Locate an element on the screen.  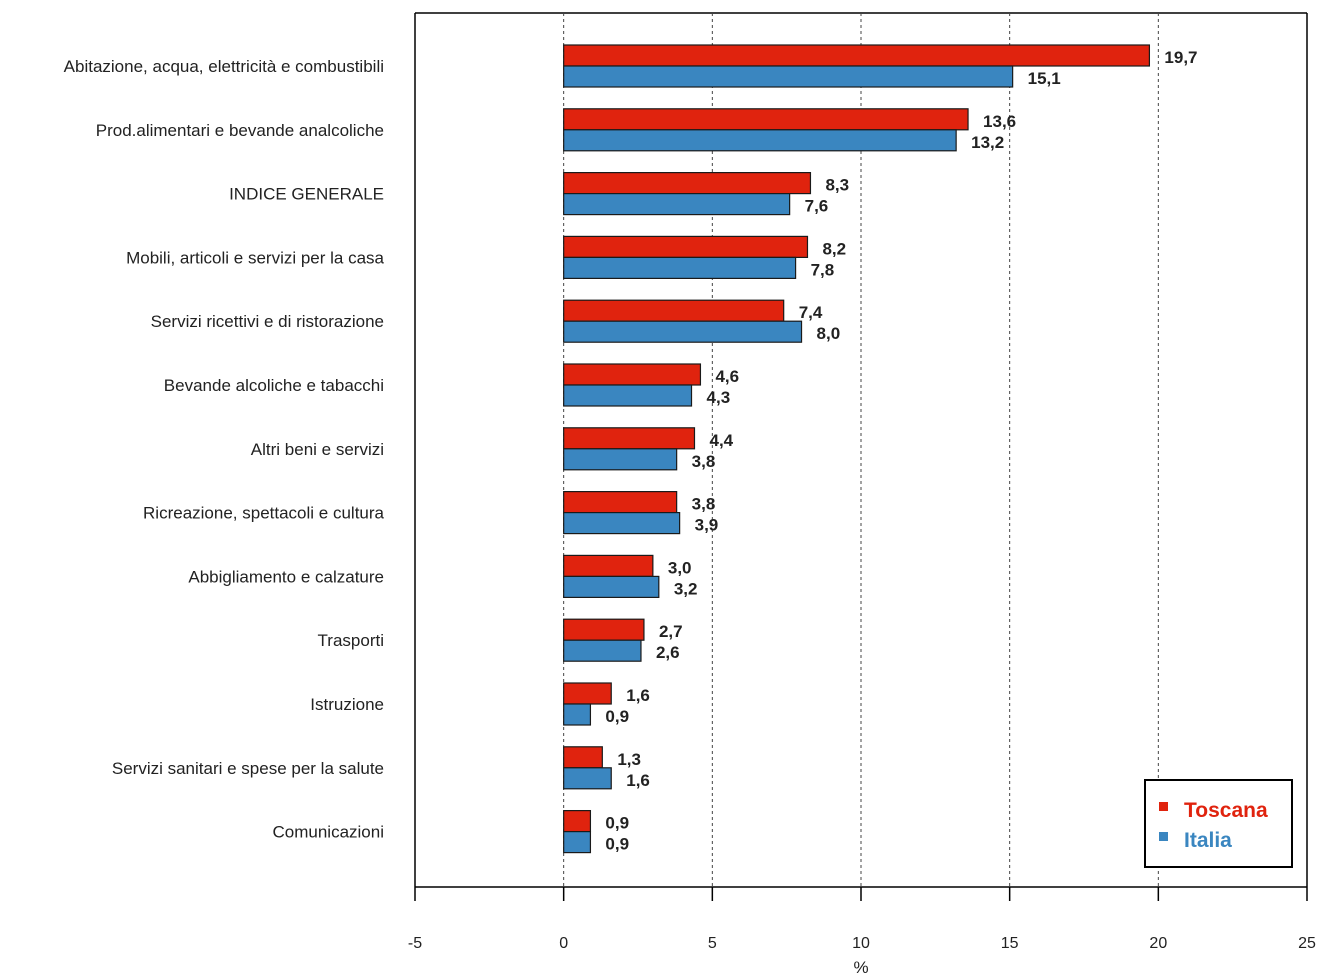
value-label-italia: 7,6 is located at coordinates (817, 206).